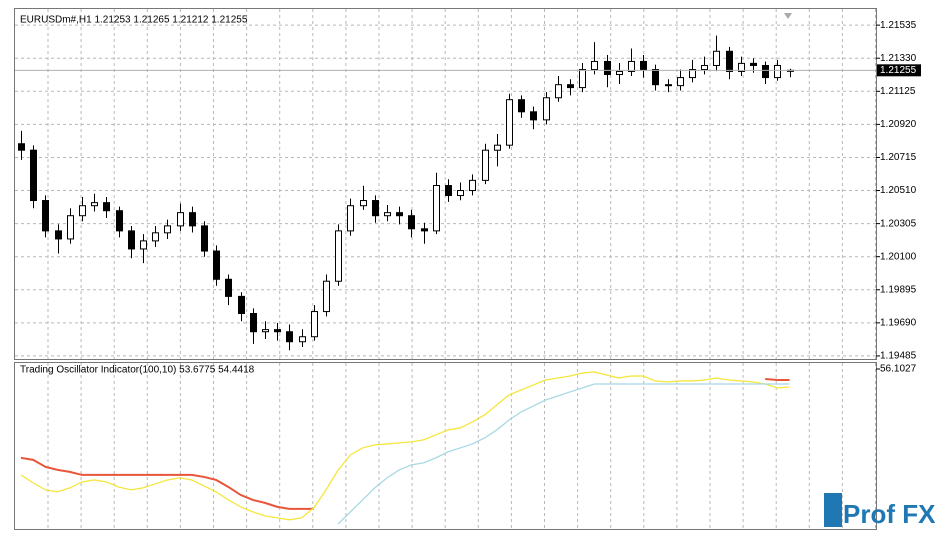 The height and width of the screenshot is (544, 935). What do you see at coordinates (898, 369) in the screenshot?
I see `y-tick-label: 56.1027` at bounding box center [898, 369].